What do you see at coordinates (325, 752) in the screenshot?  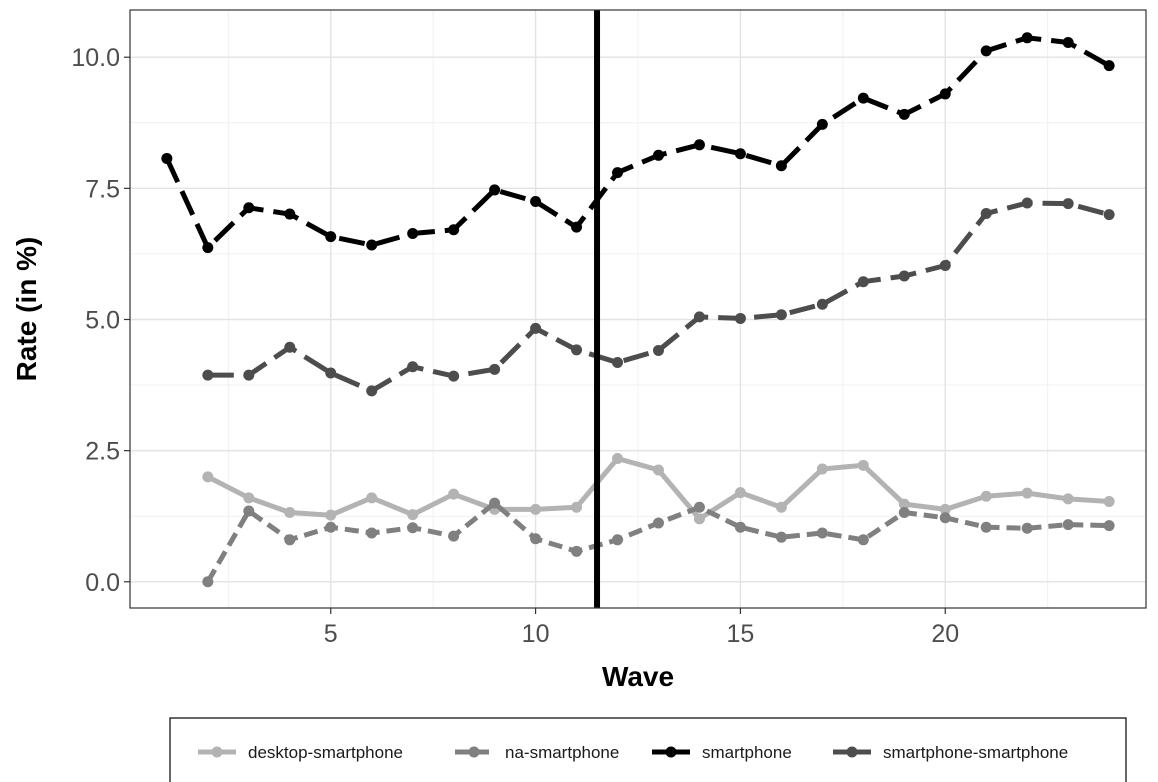 I see `legend-label: desktop-smartphone` at bounding box center [325, 752].